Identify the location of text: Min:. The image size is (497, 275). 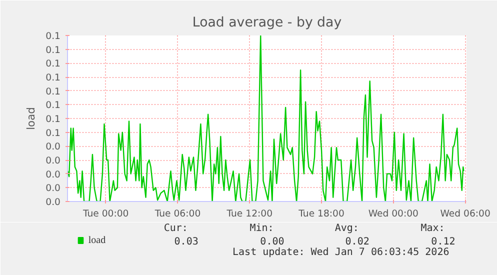
(262, 228).